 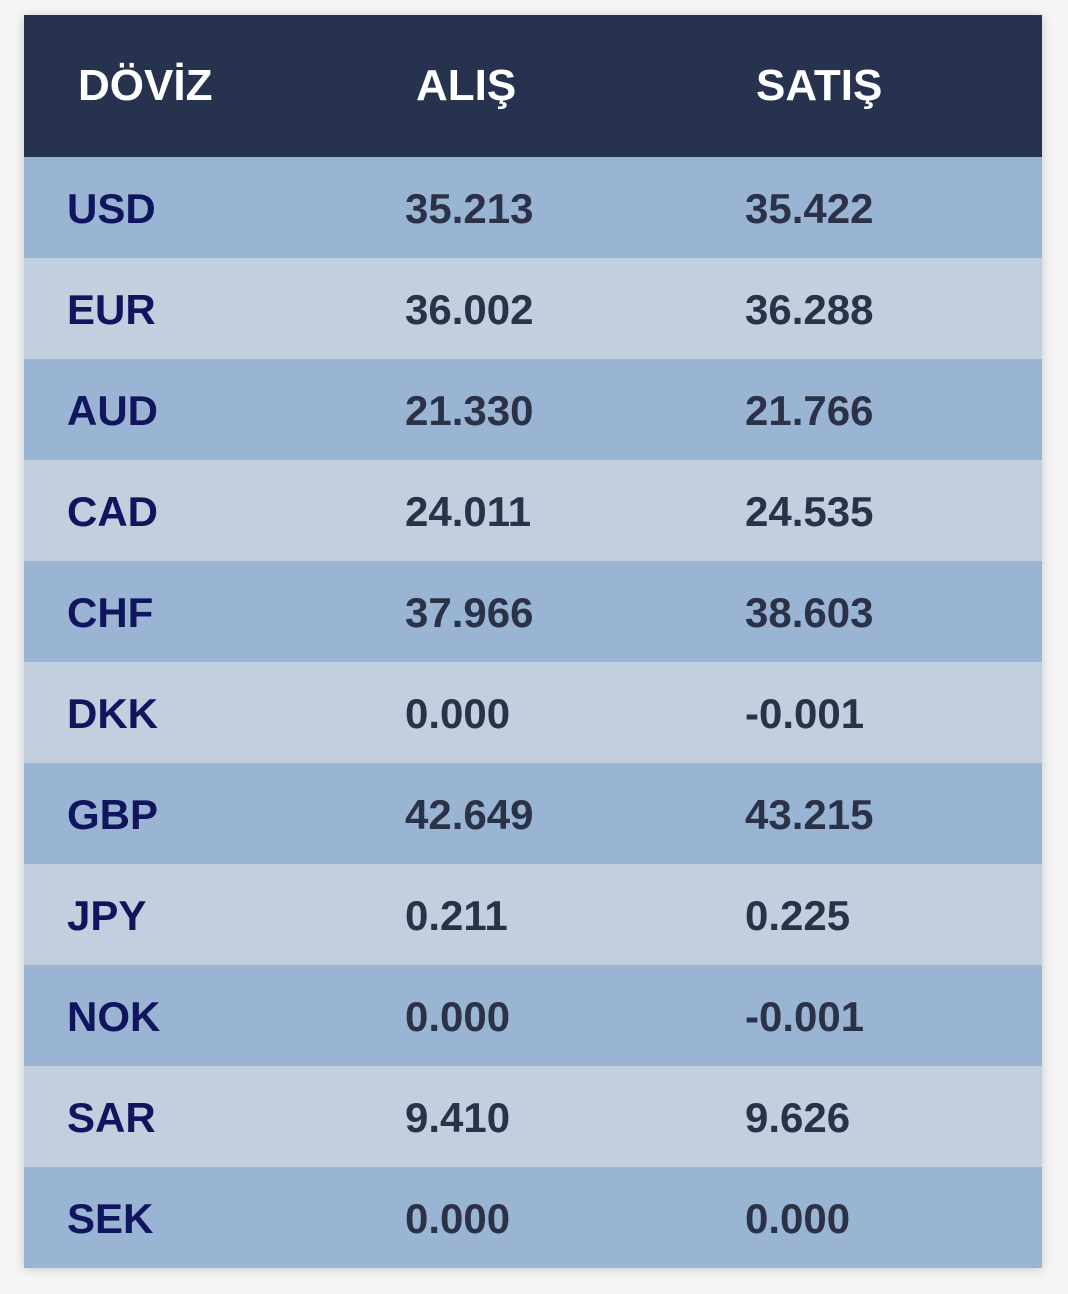 I want to click on table-row: USD 35.213 35.422, so click(x=533, y=207).